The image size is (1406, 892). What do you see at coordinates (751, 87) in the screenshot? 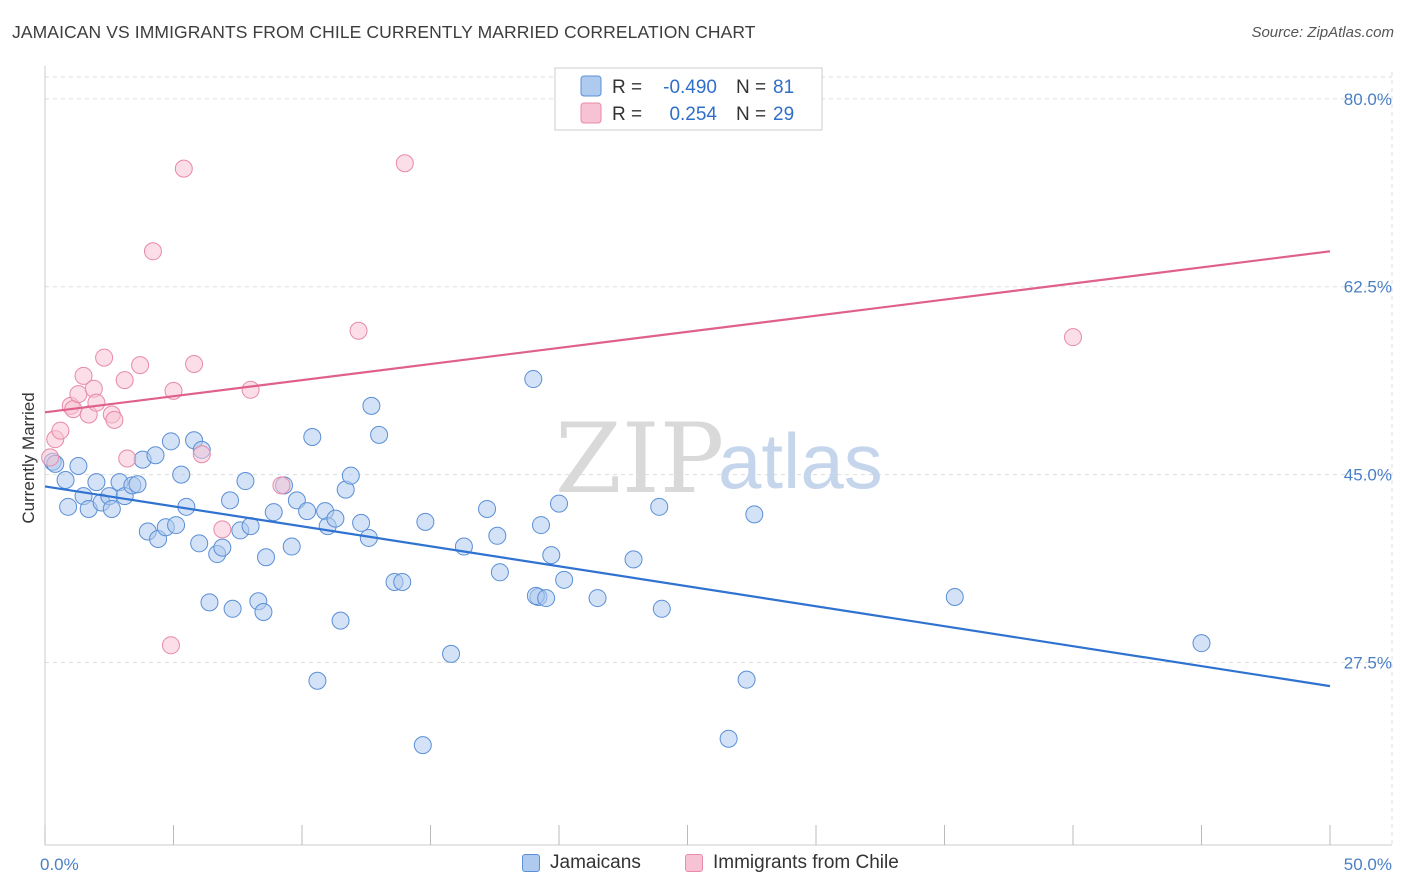
I see `legend-n-label-1: N =` at bounding box center [751, 87].